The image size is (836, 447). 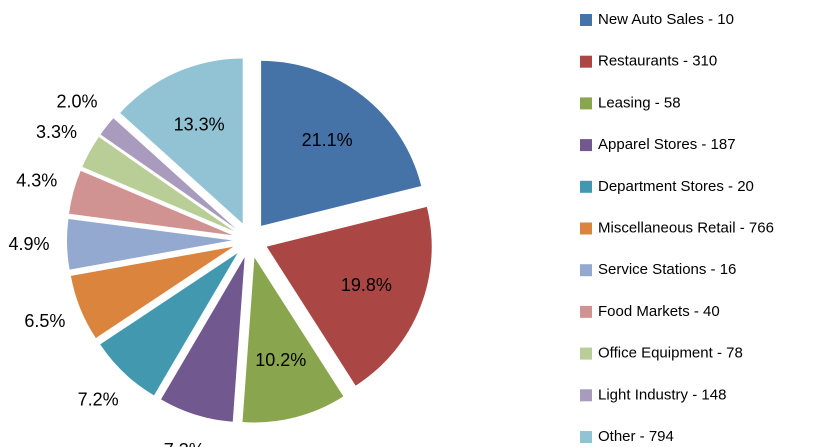 I want to click on data-label: 7.2%, so click(x=98, y=399).